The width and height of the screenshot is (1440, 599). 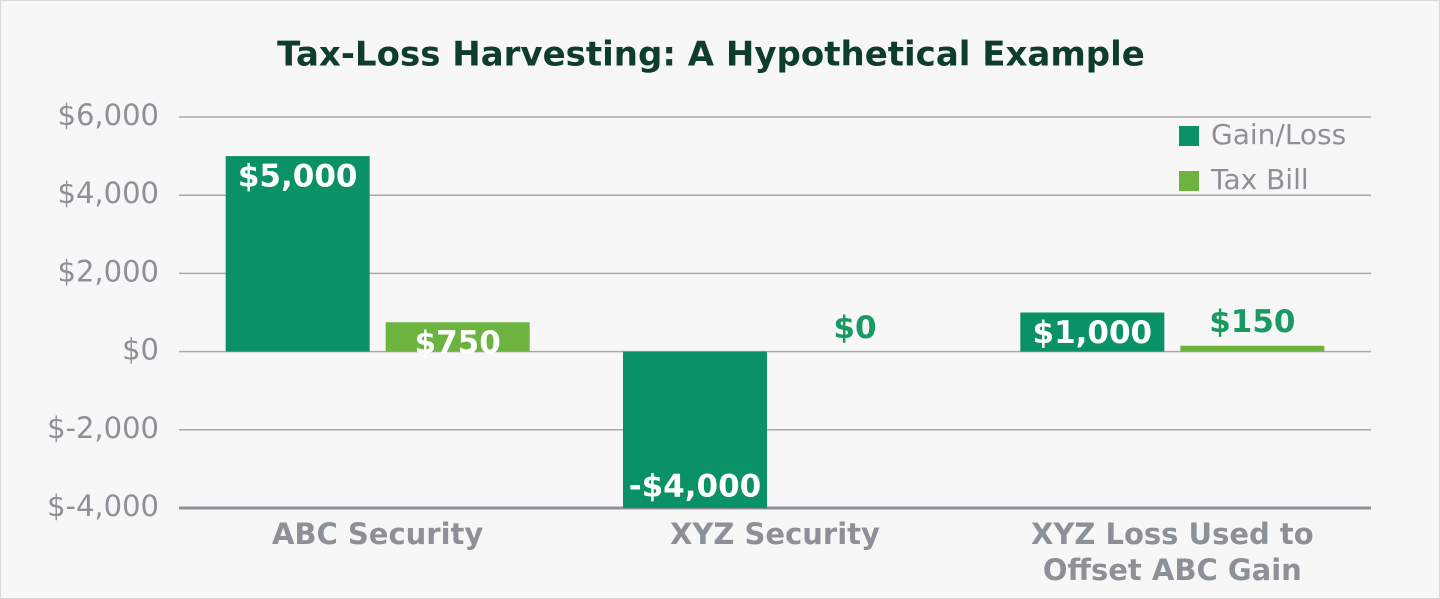 What do you see at coordinates (103, 506) in the screenshot?
I see `y-tick-label: $-4,000` at bounding box center [103, 506].